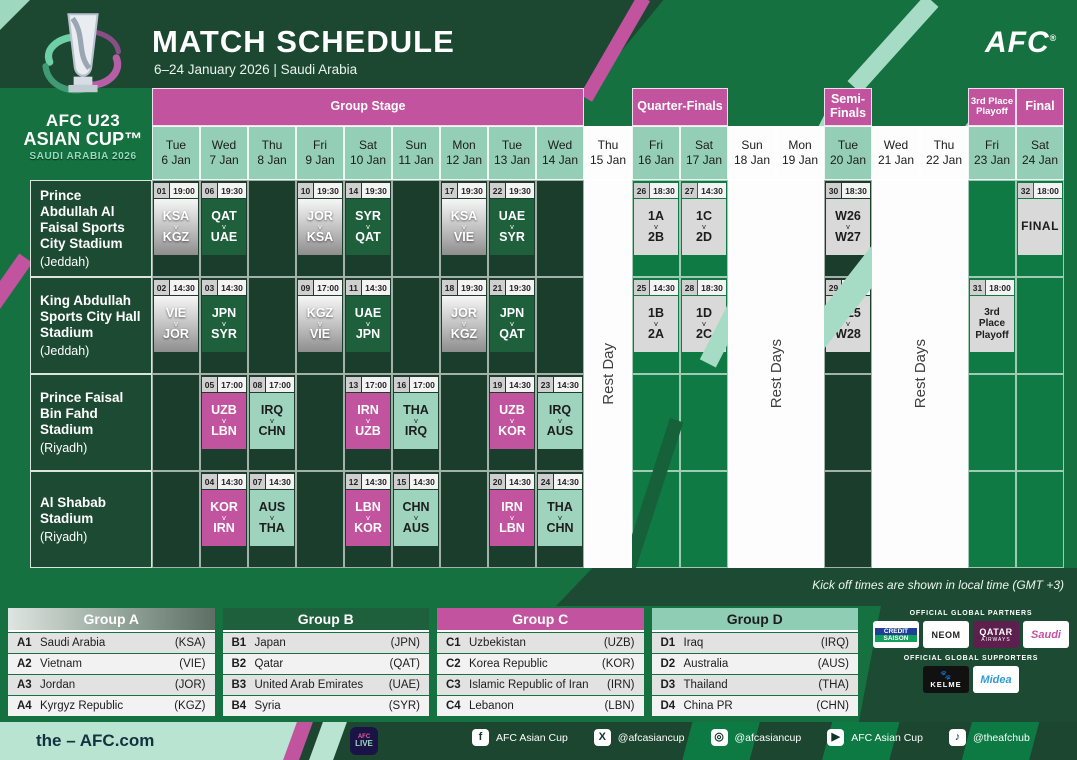 This screenshot has width=1077, height=760. Describe the element at coordinates (464, 219) in the screenshot. I see `match-cell: 17 19:30 KSA v VIE` at that location.